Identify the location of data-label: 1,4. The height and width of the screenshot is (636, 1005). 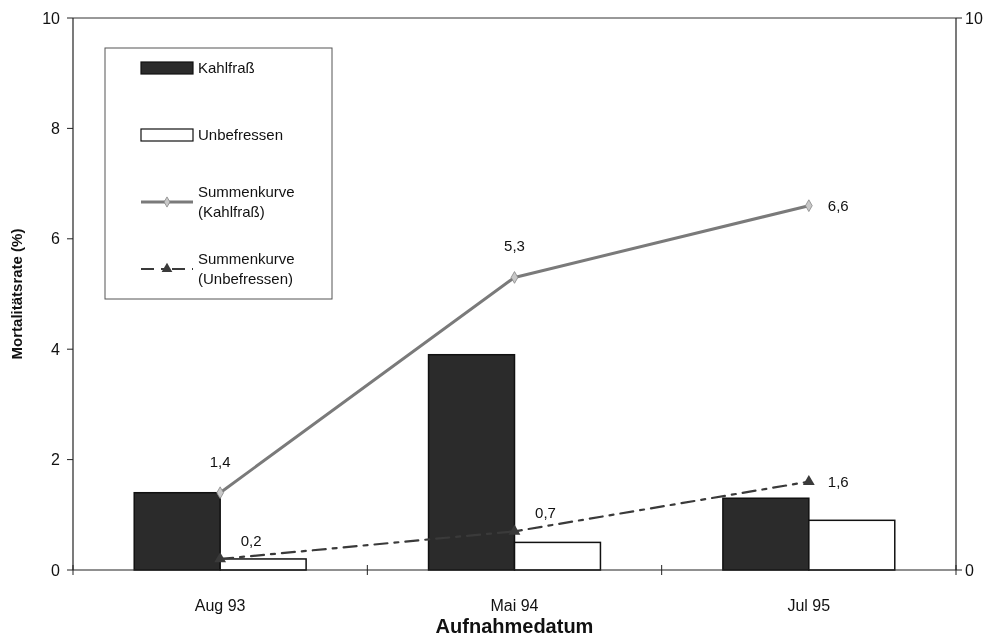
(220, 461).